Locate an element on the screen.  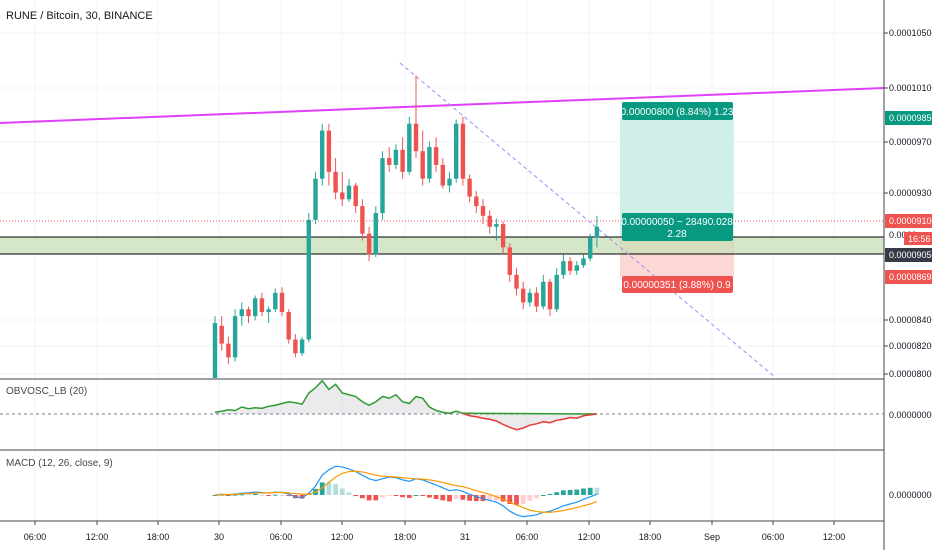
target-price-tag-text: 0.00009850 is located at coordinates (910, 118).